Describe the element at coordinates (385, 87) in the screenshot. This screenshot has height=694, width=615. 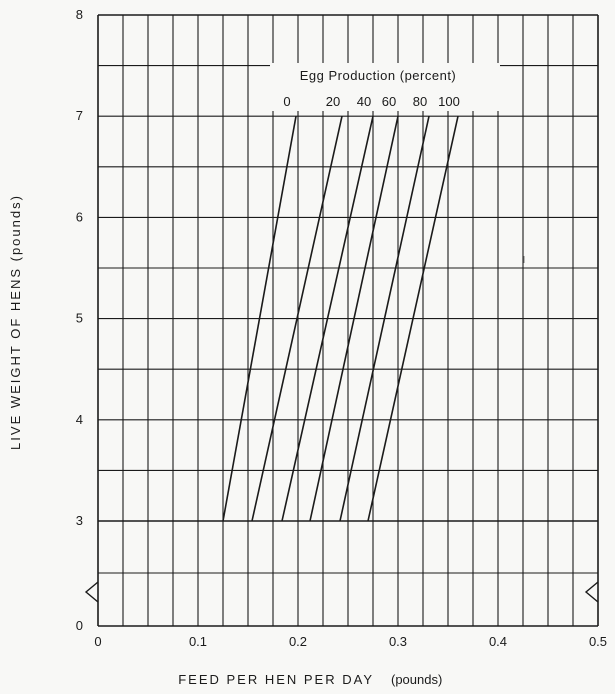
I see `legend-box` at that location.